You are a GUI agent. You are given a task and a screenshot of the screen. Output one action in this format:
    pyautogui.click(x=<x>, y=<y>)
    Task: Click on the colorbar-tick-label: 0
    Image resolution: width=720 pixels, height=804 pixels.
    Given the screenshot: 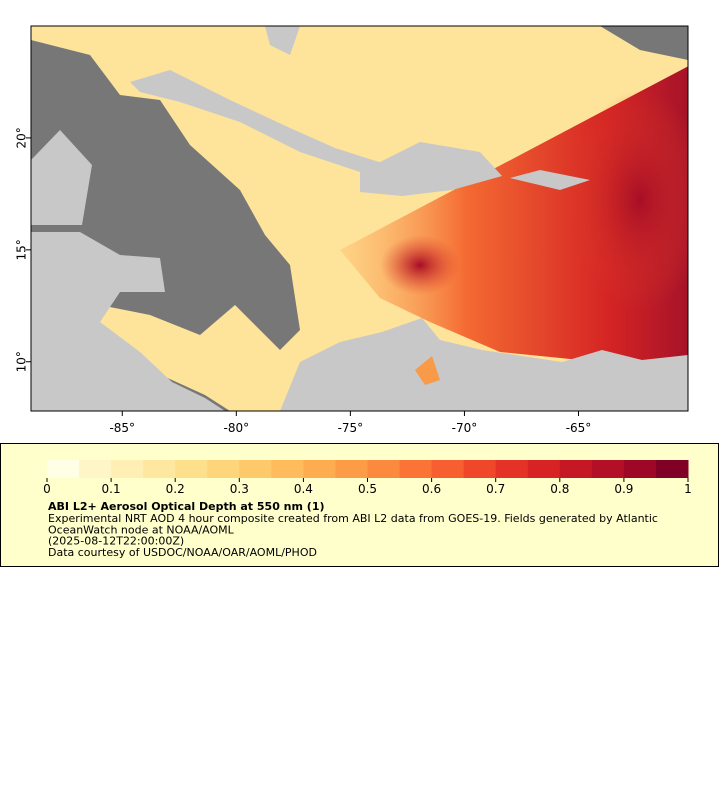 What is the action you would take?
    pyautogui.click(x=47, y=489)
    